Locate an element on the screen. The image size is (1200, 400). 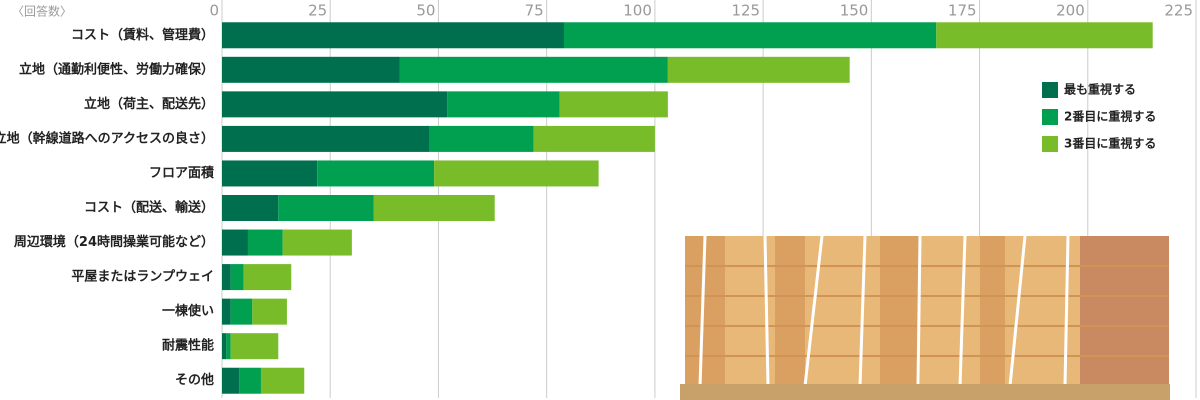
y-tick-label: 一棟使い is located at coordinates (188, 311).